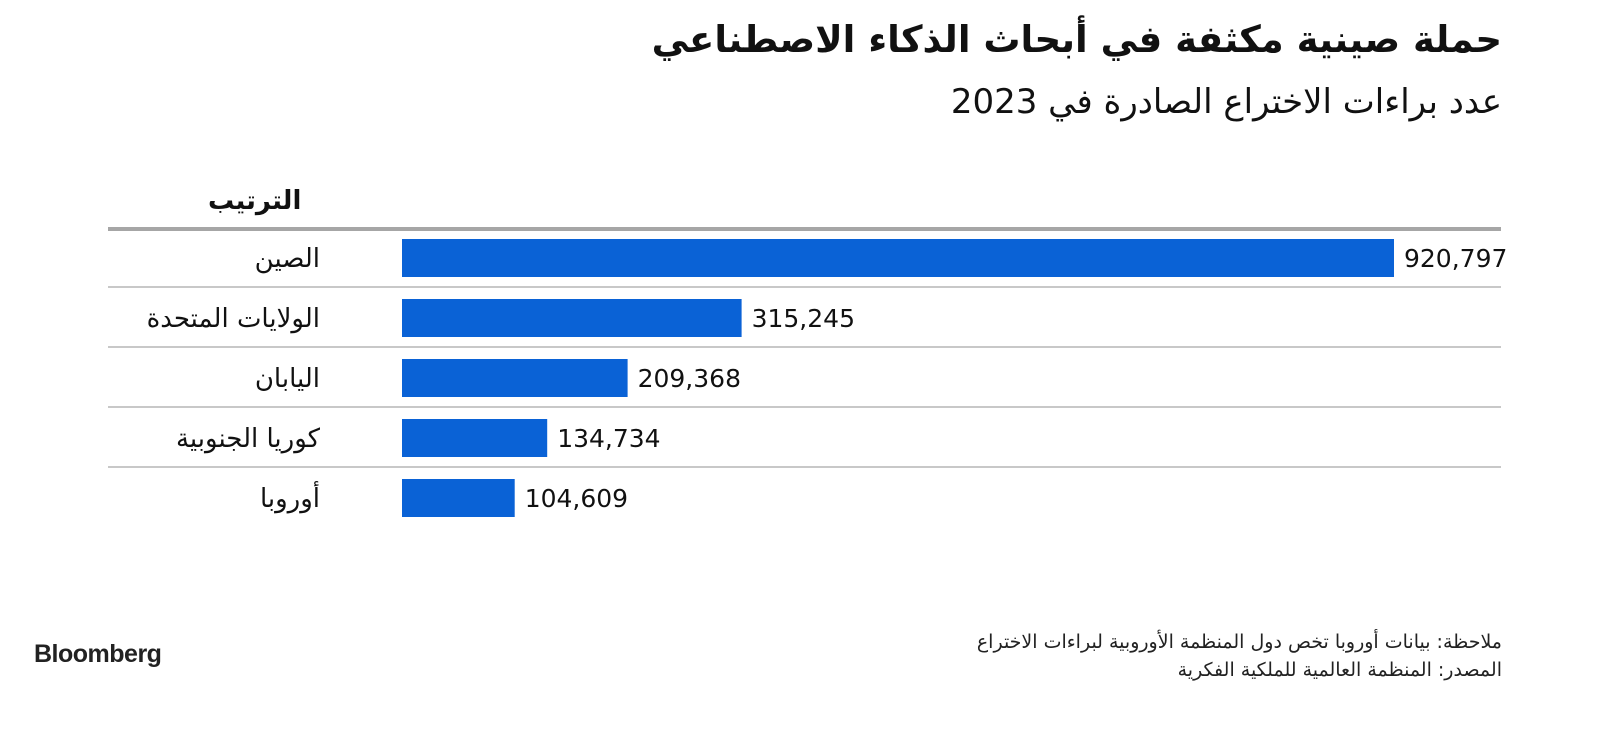 This screenshot has width=1600, height=740. I want to click on chart-source: المصدر: المنظمة العالمية للملكية الفكرية, so click(1339, 670).